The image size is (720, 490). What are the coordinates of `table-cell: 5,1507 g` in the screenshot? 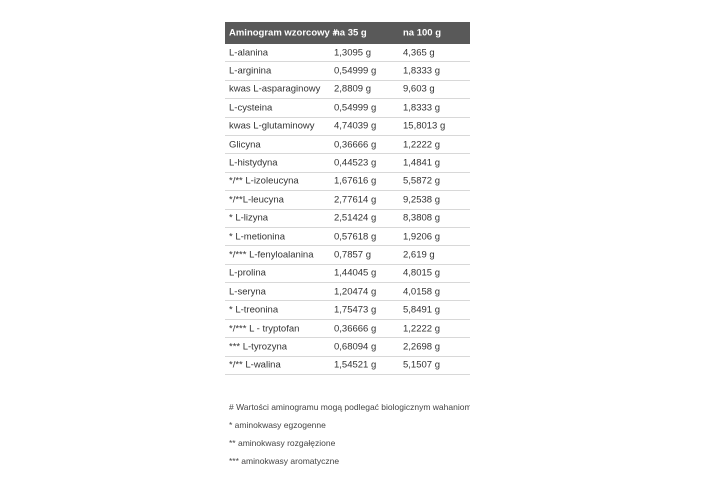 It's located at (421, 365).